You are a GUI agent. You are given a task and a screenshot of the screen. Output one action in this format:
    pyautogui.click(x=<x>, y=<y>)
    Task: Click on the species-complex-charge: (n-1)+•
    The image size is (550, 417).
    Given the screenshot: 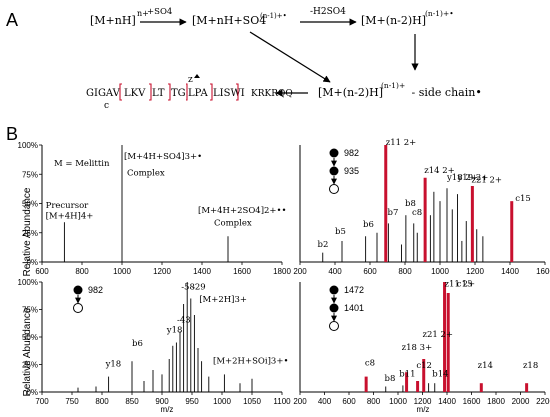 What is the action you would take?
    pyautogui.click(x=273, y=16)
    